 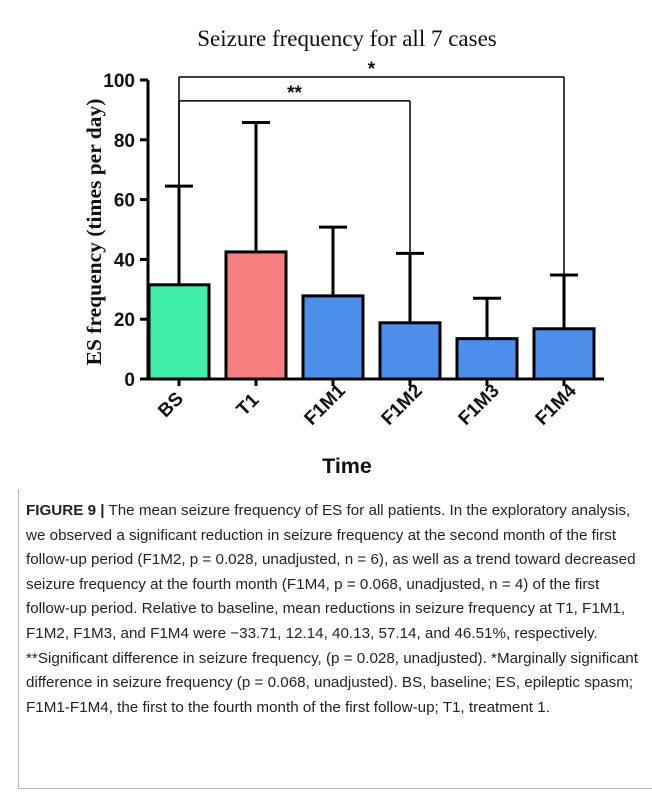 What do you see at coordinates (487, 359) in the screenshot?
I see `bar-f1m3` at bounding box center [487, 359].